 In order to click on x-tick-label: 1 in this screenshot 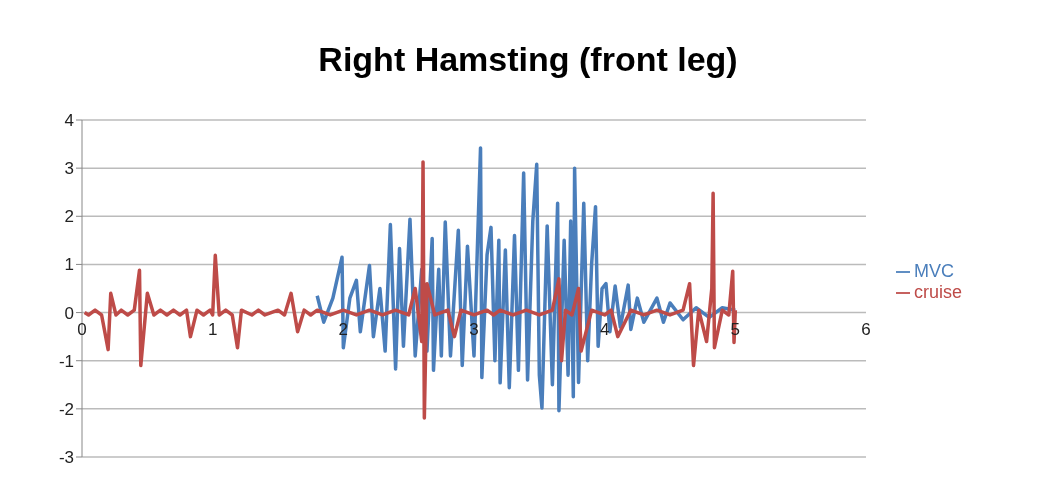, I will do `click(212, 329)`.